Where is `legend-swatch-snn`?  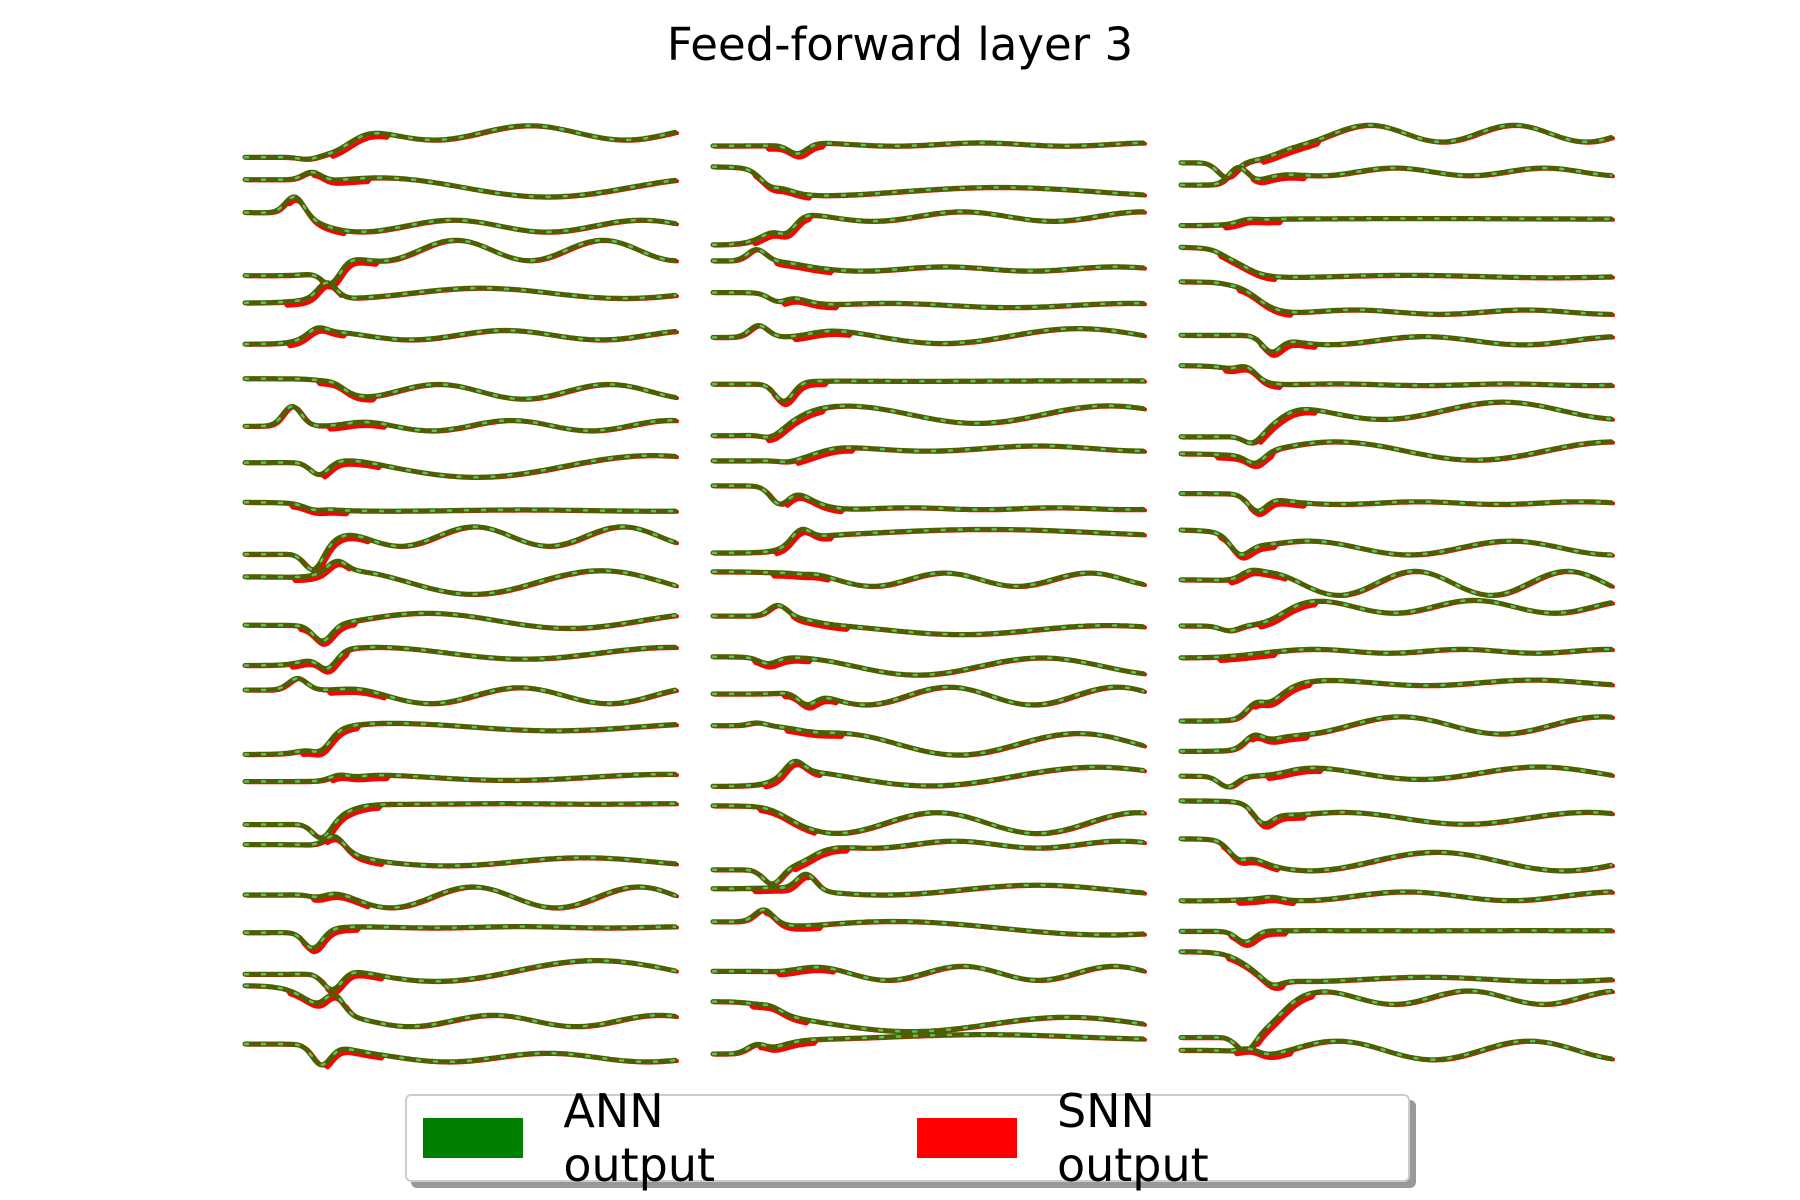
legend-swatch-snn is located at coordinates (966, 1138).